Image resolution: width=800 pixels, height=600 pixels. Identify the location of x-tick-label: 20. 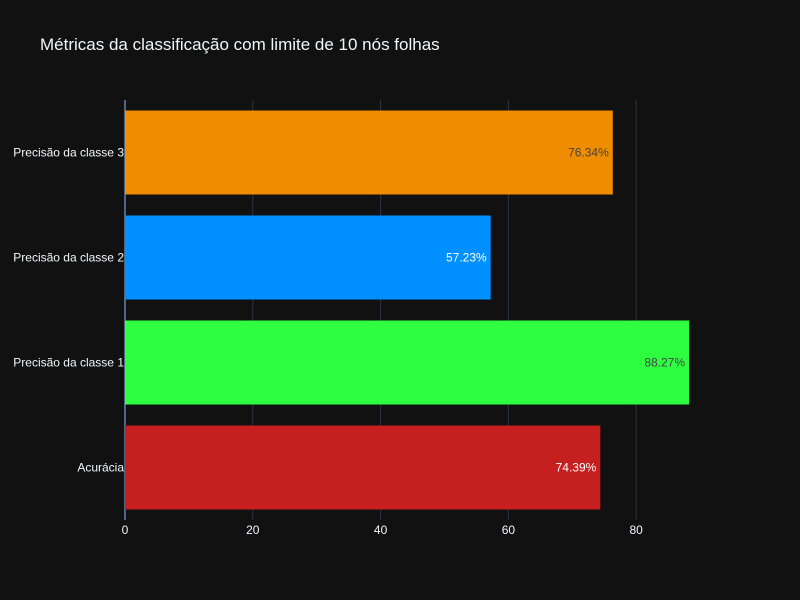
(253, 530).